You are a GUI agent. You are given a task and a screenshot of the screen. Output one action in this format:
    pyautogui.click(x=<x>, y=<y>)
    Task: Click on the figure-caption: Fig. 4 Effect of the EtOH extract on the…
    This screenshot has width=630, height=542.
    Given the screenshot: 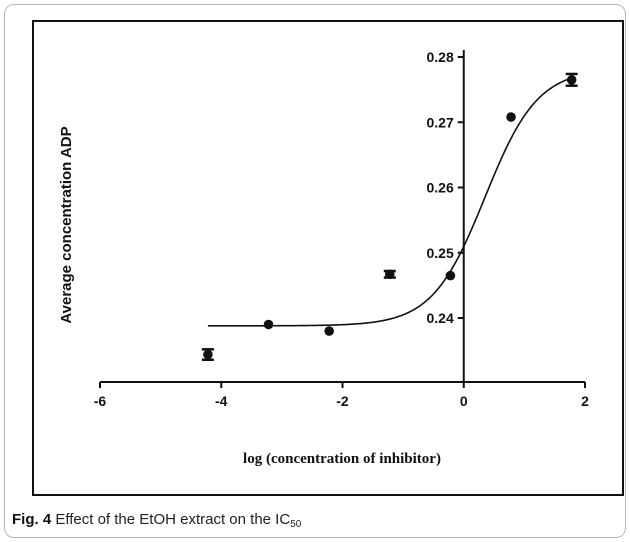 What is the action you would take?
    pyautogui.click(x=156, y=520)
    